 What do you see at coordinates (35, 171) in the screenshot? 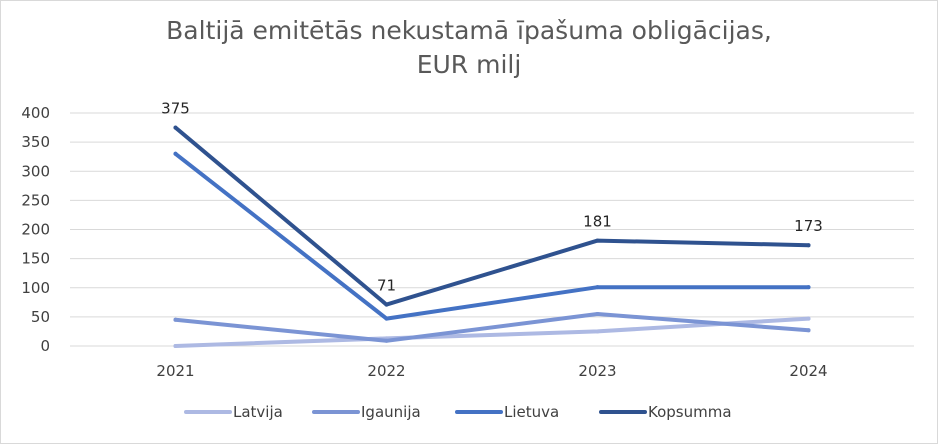
I see `y-tick-label: 300` at bounding box center [35, 171].